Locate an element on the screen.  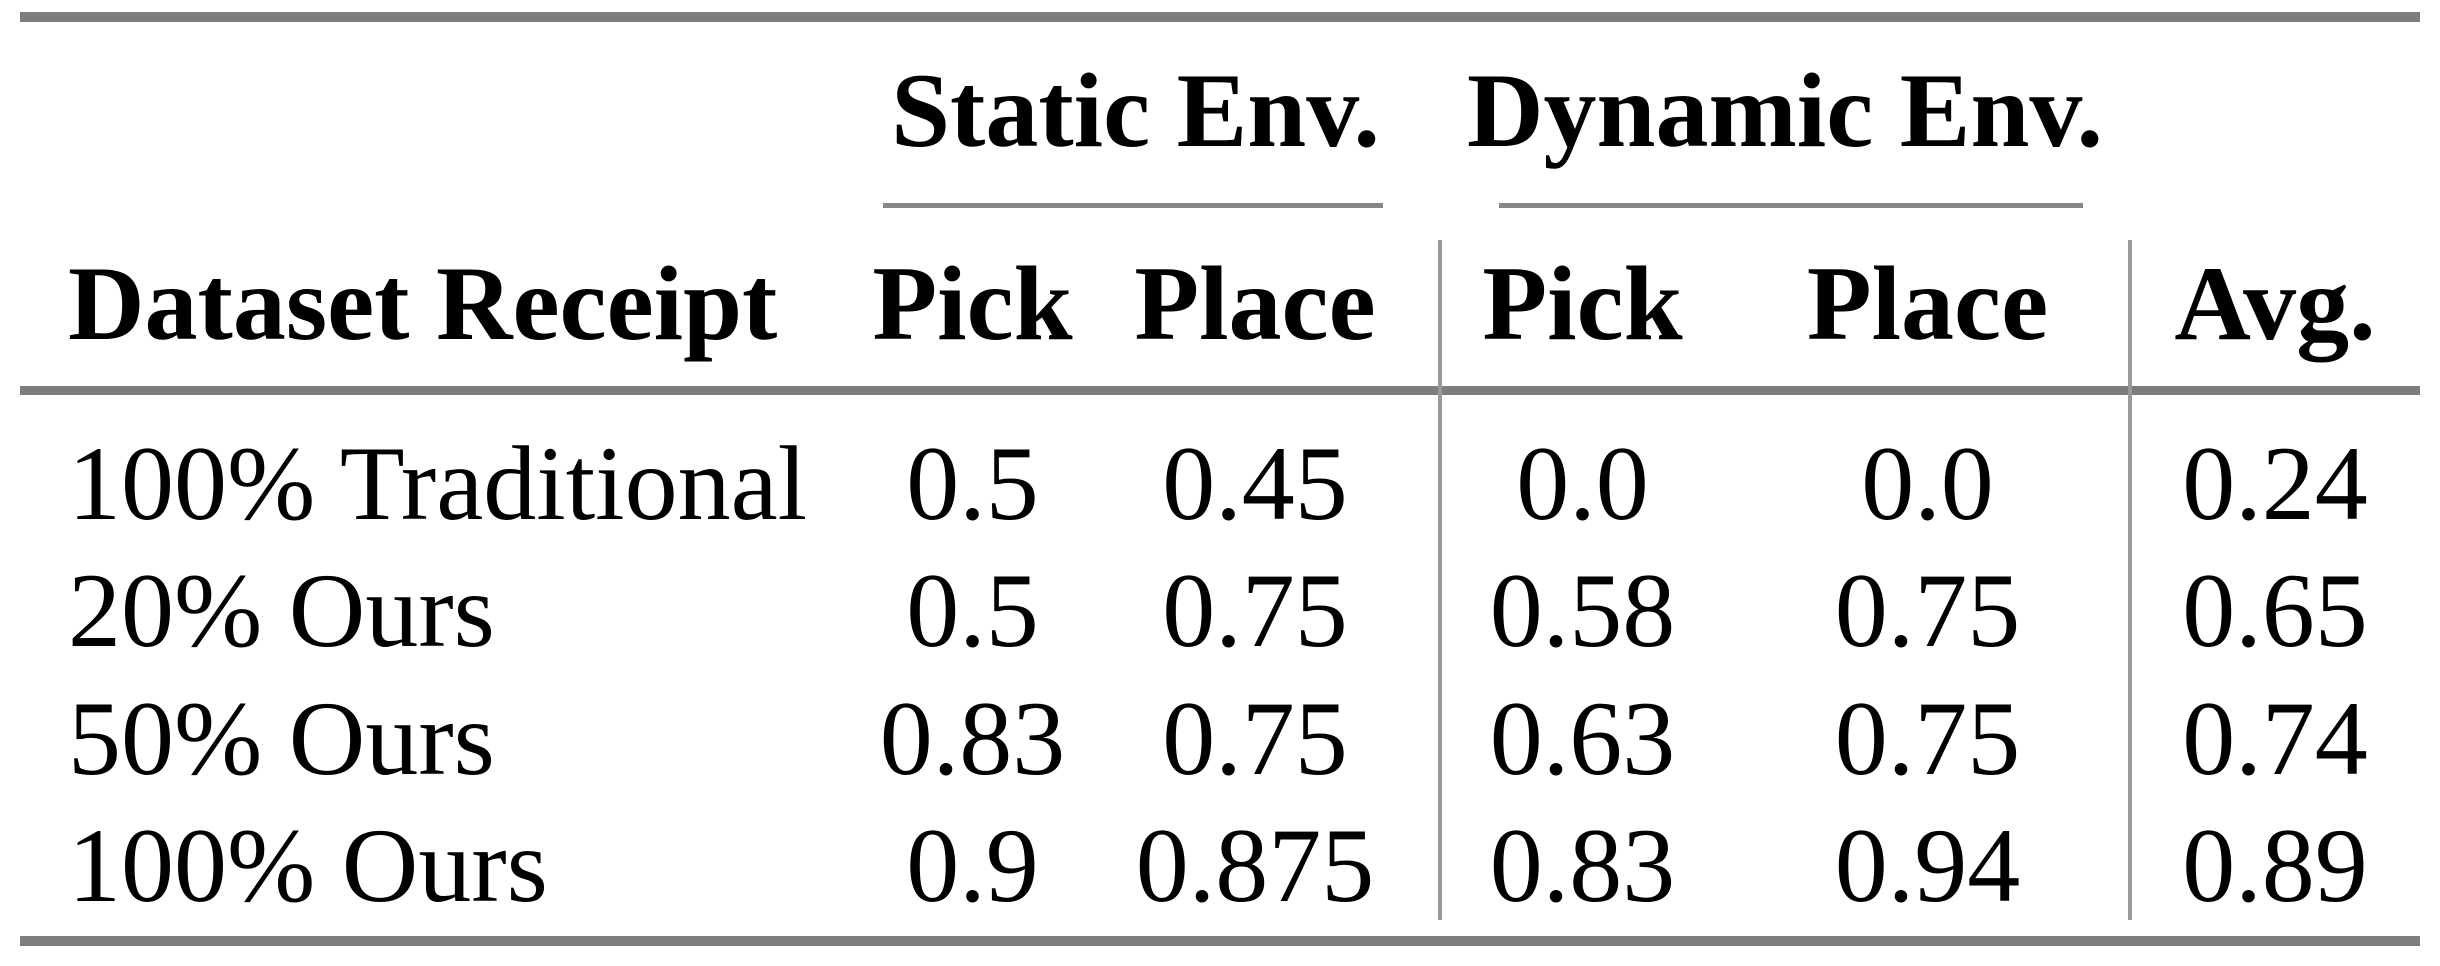
table-cell: 0.9 is located at coordinates (972, 866).